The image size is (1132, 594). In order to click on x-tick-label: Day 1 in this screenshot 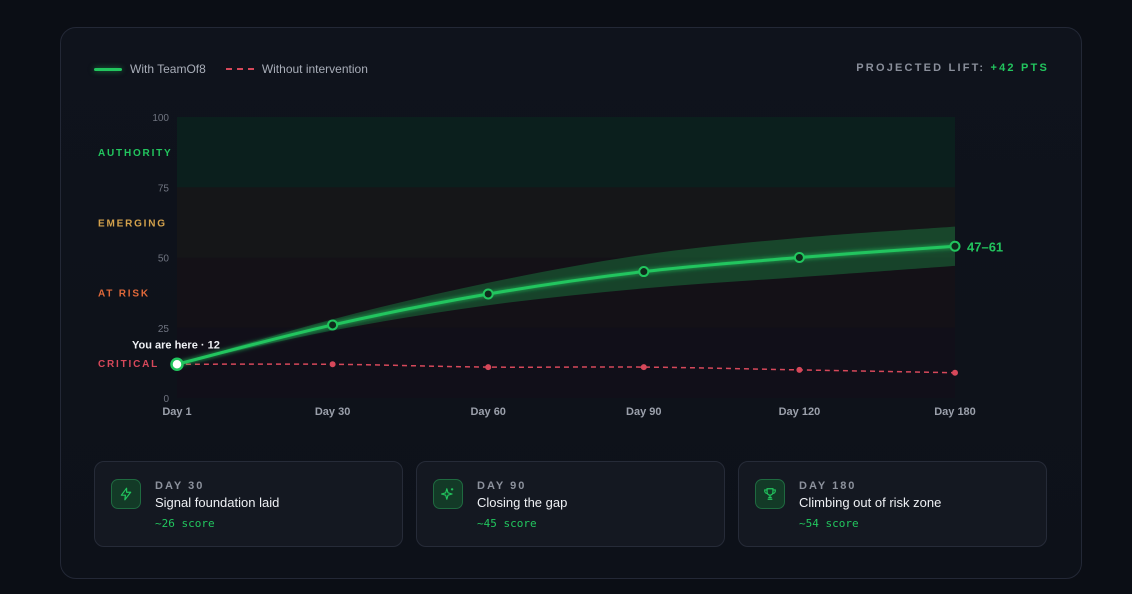, I will do `click(176, 412)`.